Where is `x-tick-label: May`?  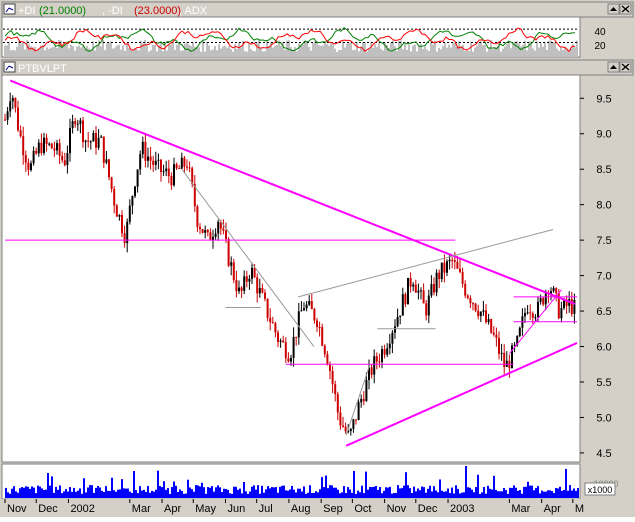 x-tick-label: May is located at coordinates (205, 509).